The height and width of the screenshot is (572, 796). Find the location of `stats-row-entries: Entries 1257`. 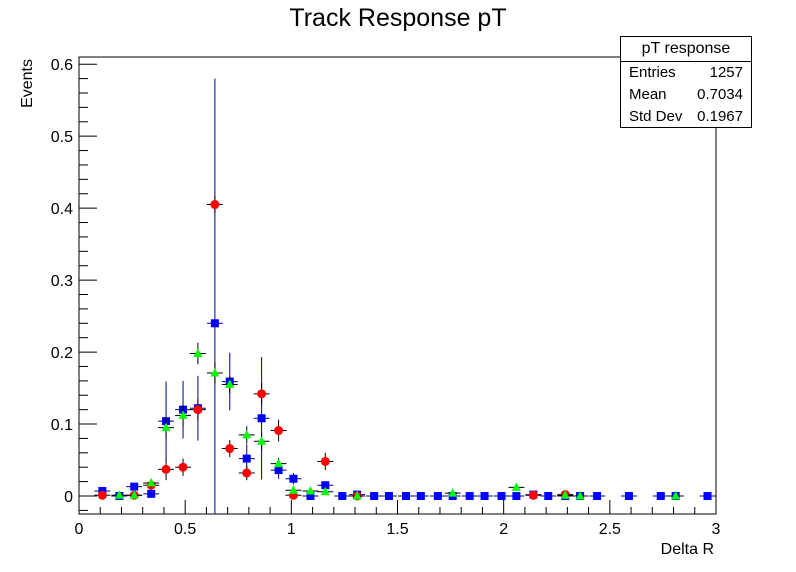

stats-row-entries: Entries 1257 is located at coordinates (686, 73).